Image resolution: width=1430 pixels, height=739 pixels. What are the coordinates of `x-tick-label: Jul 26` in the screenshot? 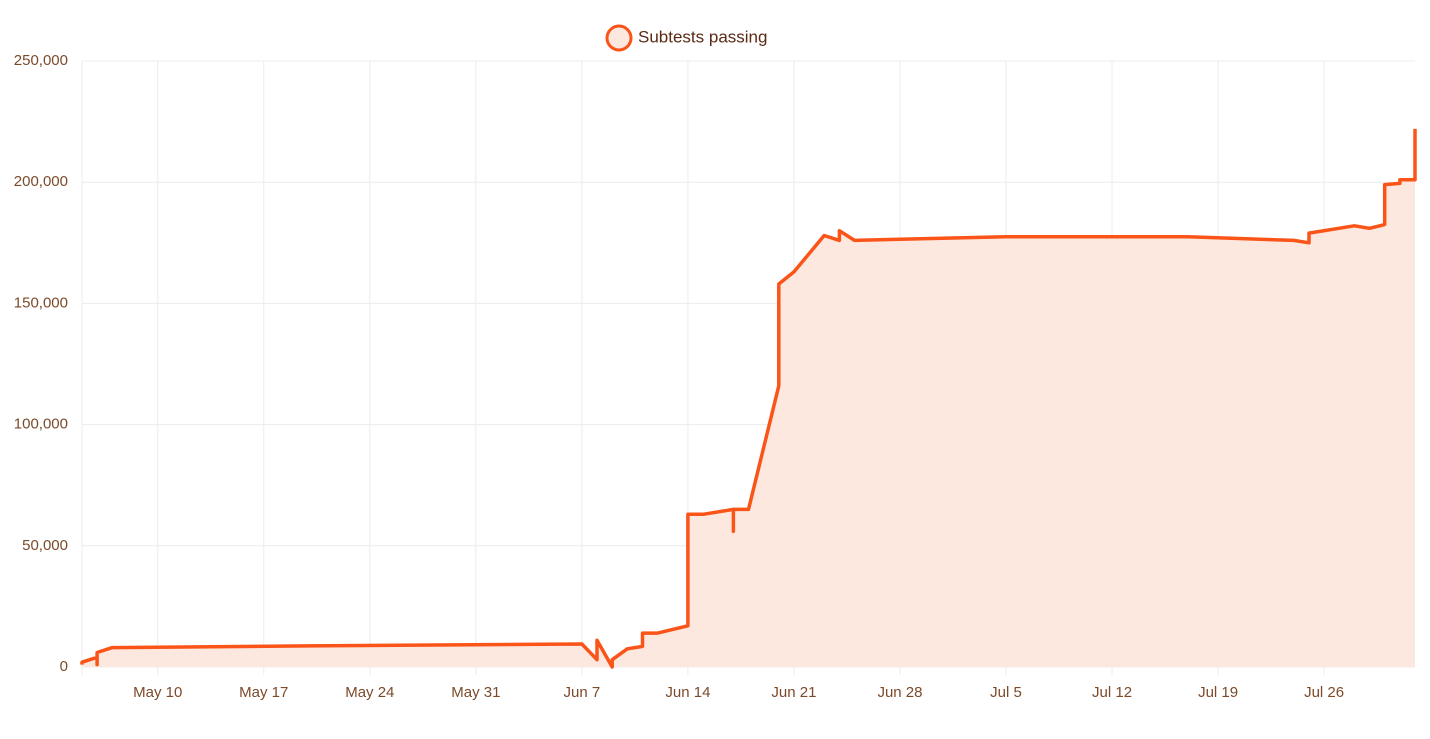 It's located at (1324, 692).